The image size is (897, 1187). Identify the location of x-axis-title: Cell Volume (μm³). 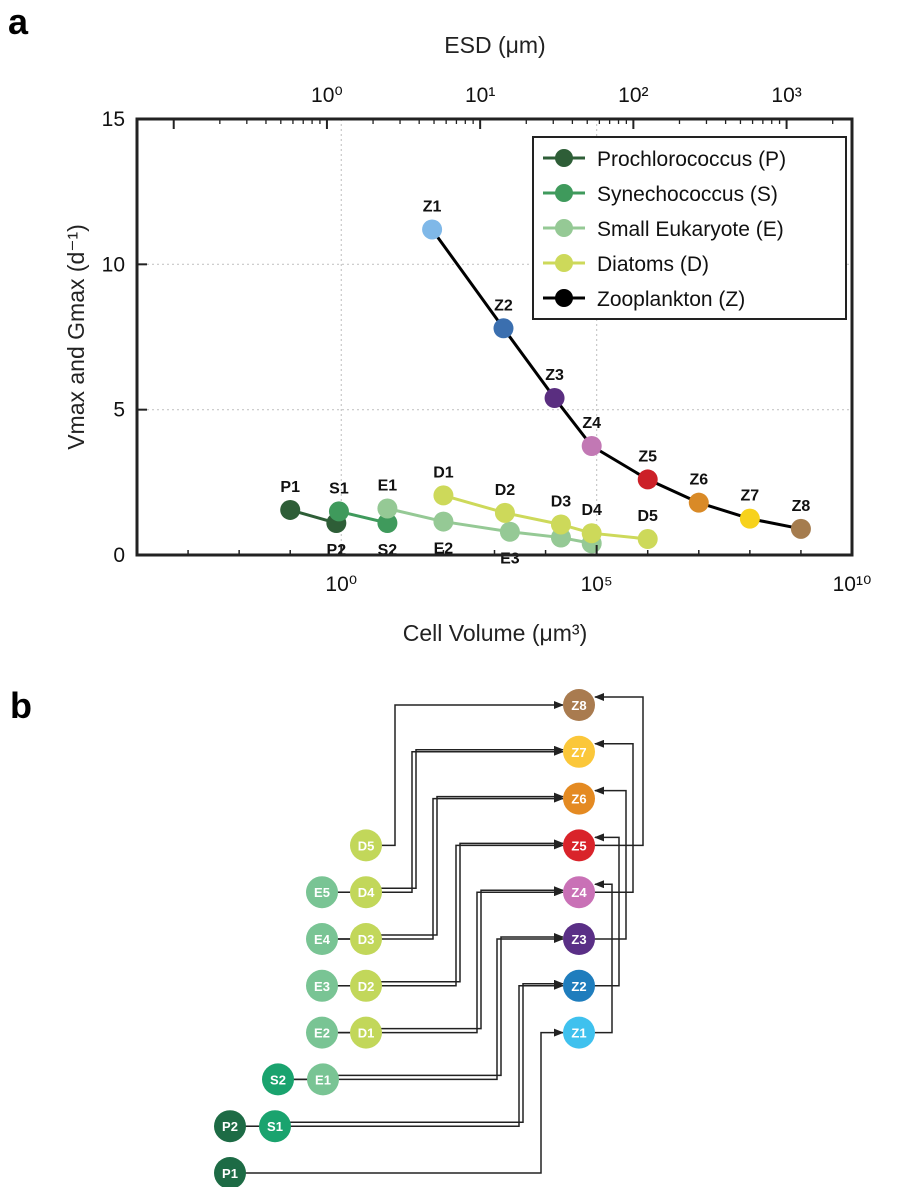
(495, 633).